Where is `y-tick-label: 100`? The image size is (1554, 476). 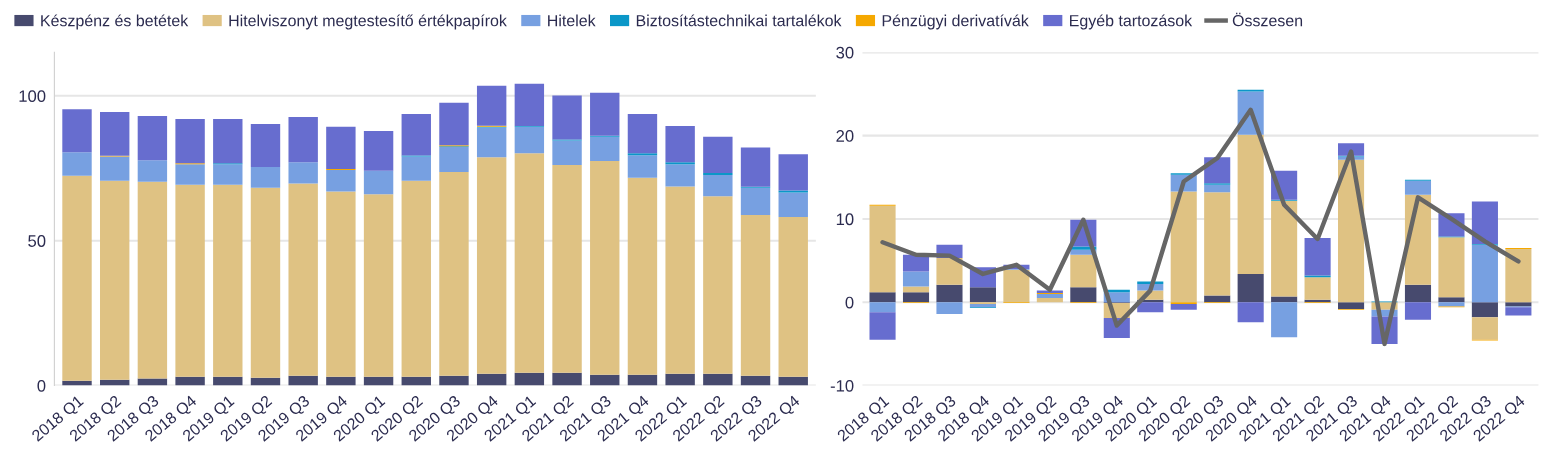 y-tick-label: 100 is located at coordinates (32, 96).